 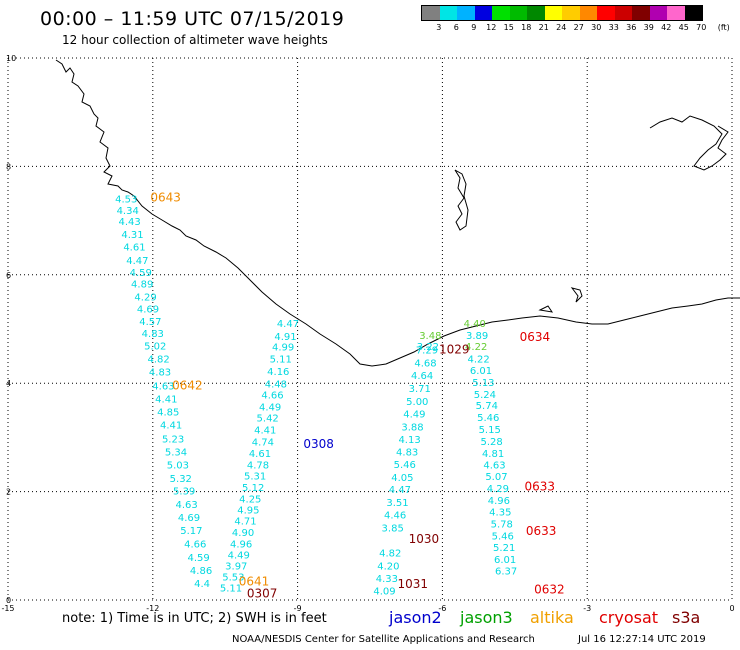 I want to click on coast-detail, so click(x=560, y=300).